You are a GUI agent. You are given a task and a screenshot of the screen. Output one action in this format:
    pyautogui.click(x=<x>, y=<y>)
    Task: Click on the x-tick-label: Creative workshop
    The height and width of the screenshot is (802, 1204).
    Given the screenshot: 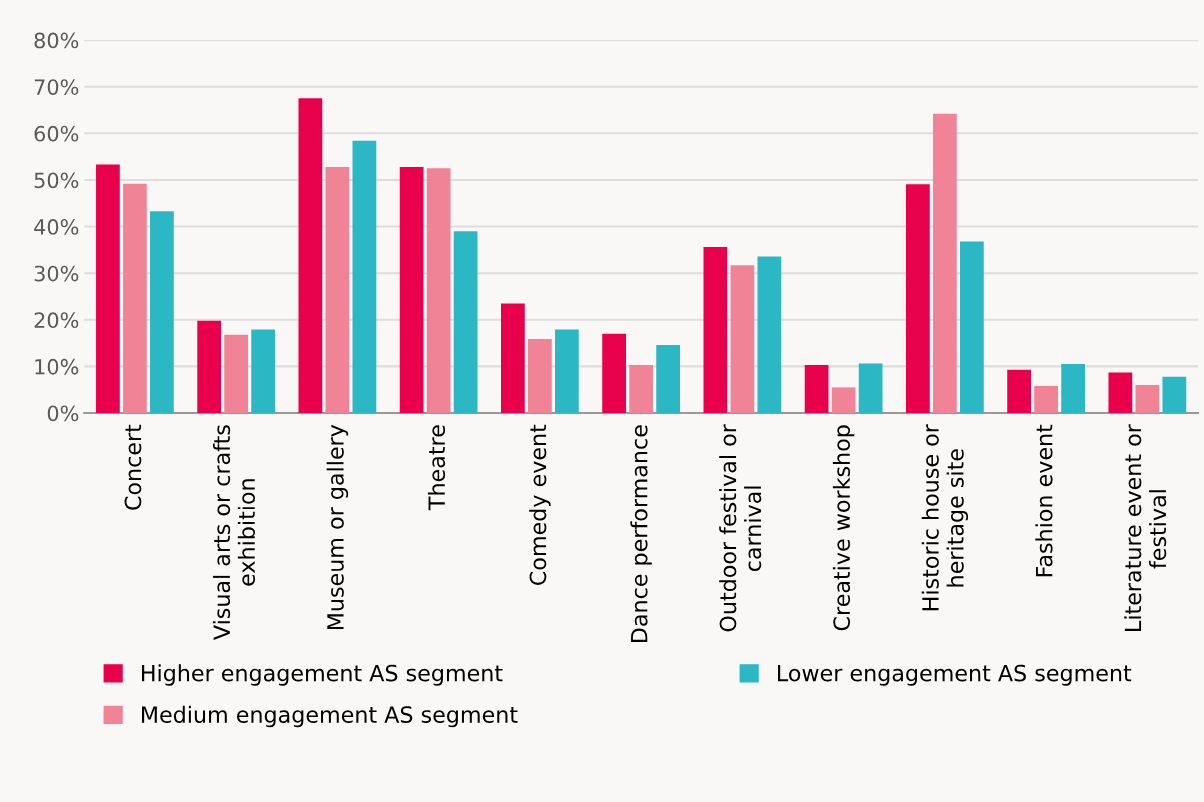 What is the action you would take?
    pyautogui.click(x=843, y=528)
    